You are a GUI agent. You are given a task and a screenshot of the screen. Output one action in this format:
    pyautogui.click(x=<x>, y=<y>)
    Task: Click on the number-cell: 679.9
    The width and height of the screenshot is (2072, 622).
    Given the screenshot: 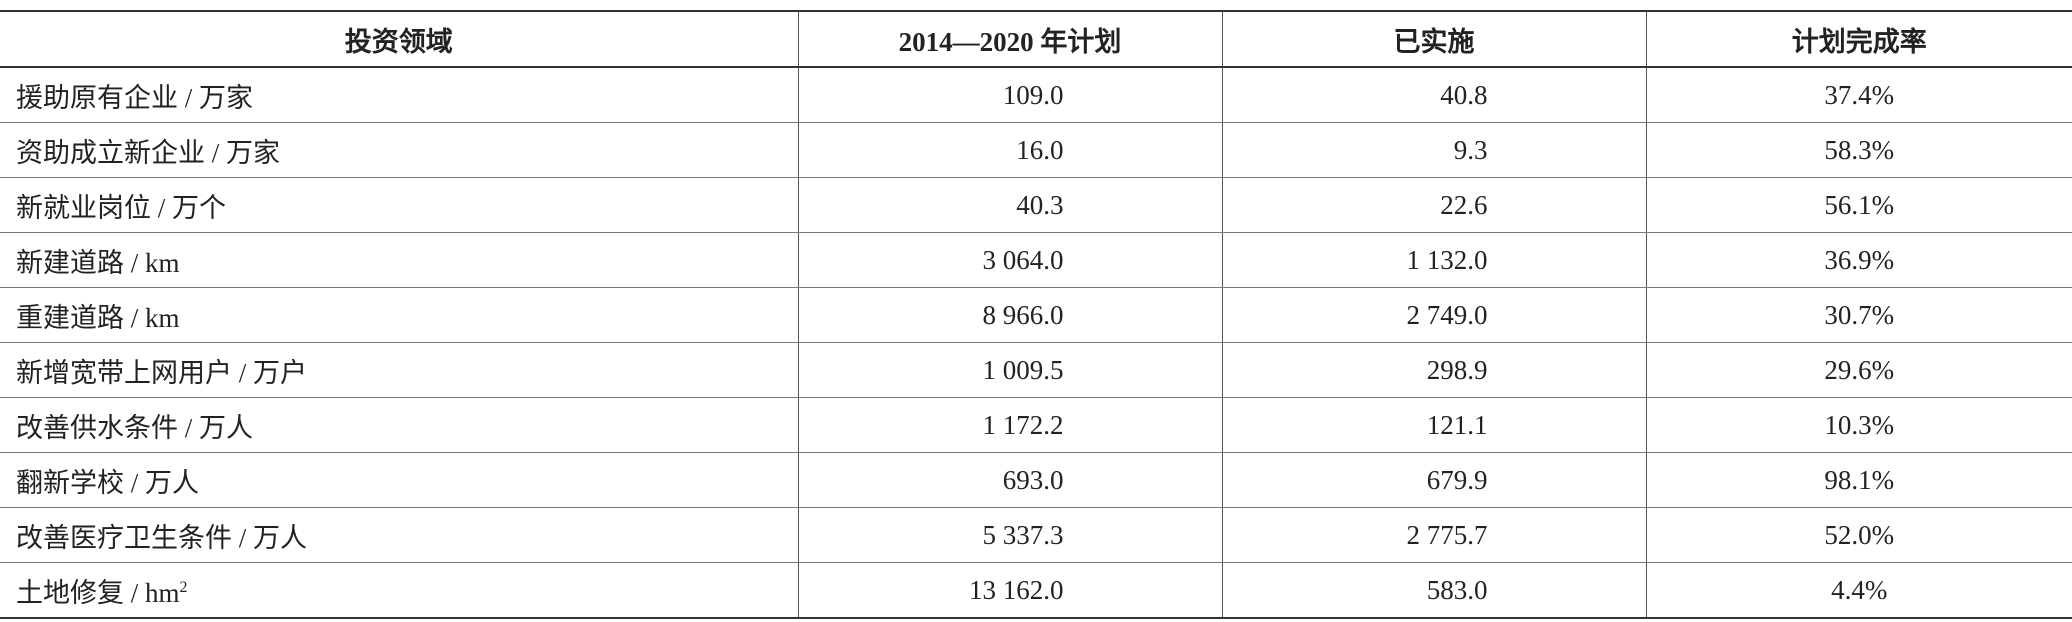 What is the action you would take?
    pyautogui.click(x=1434, y=480)
    